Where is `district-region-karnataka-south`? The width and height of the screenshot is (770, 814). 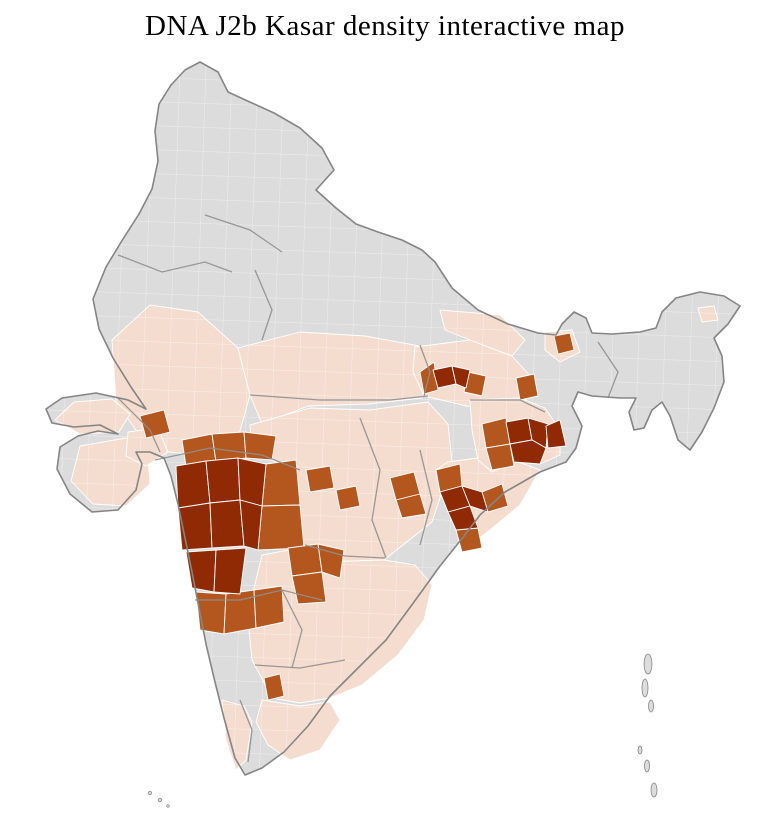
district-region-karnataka-south is located at coordinates (274, 687).